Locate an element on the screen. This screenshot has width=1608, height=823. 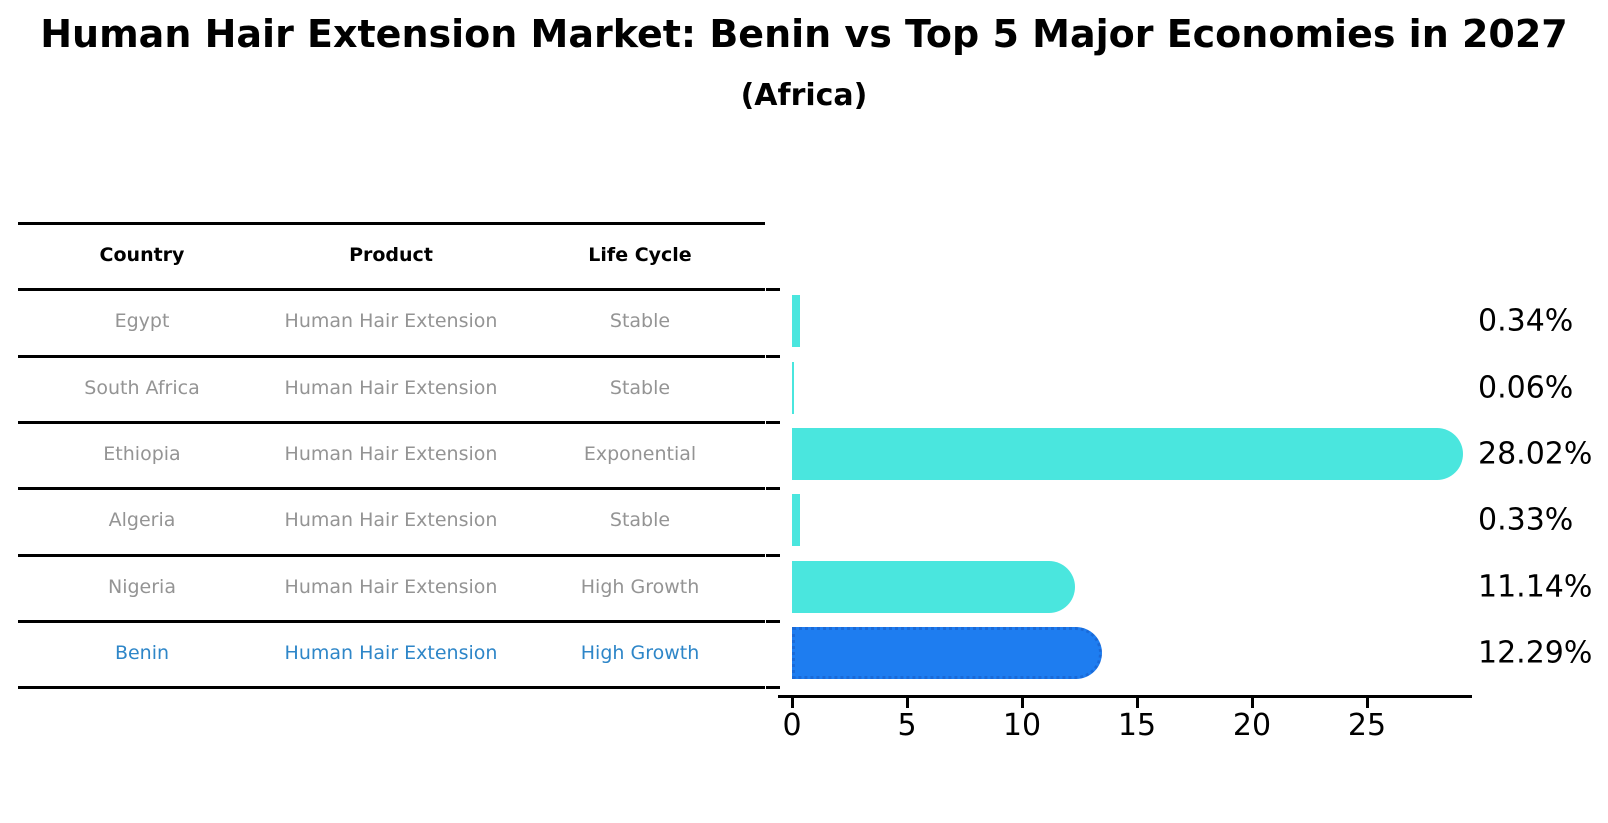
table-header-country: Country is located at coordinates (142, 255).